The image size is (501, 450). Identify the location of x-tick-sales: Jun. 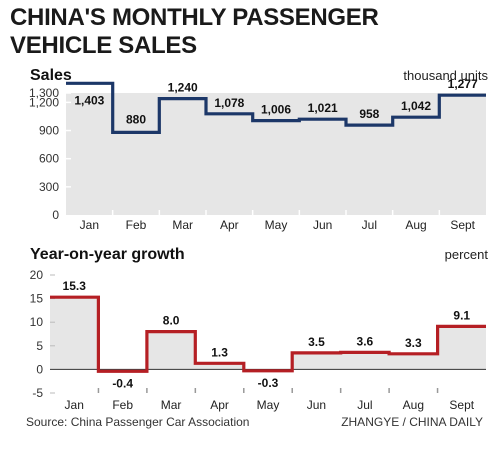
(322, 225).